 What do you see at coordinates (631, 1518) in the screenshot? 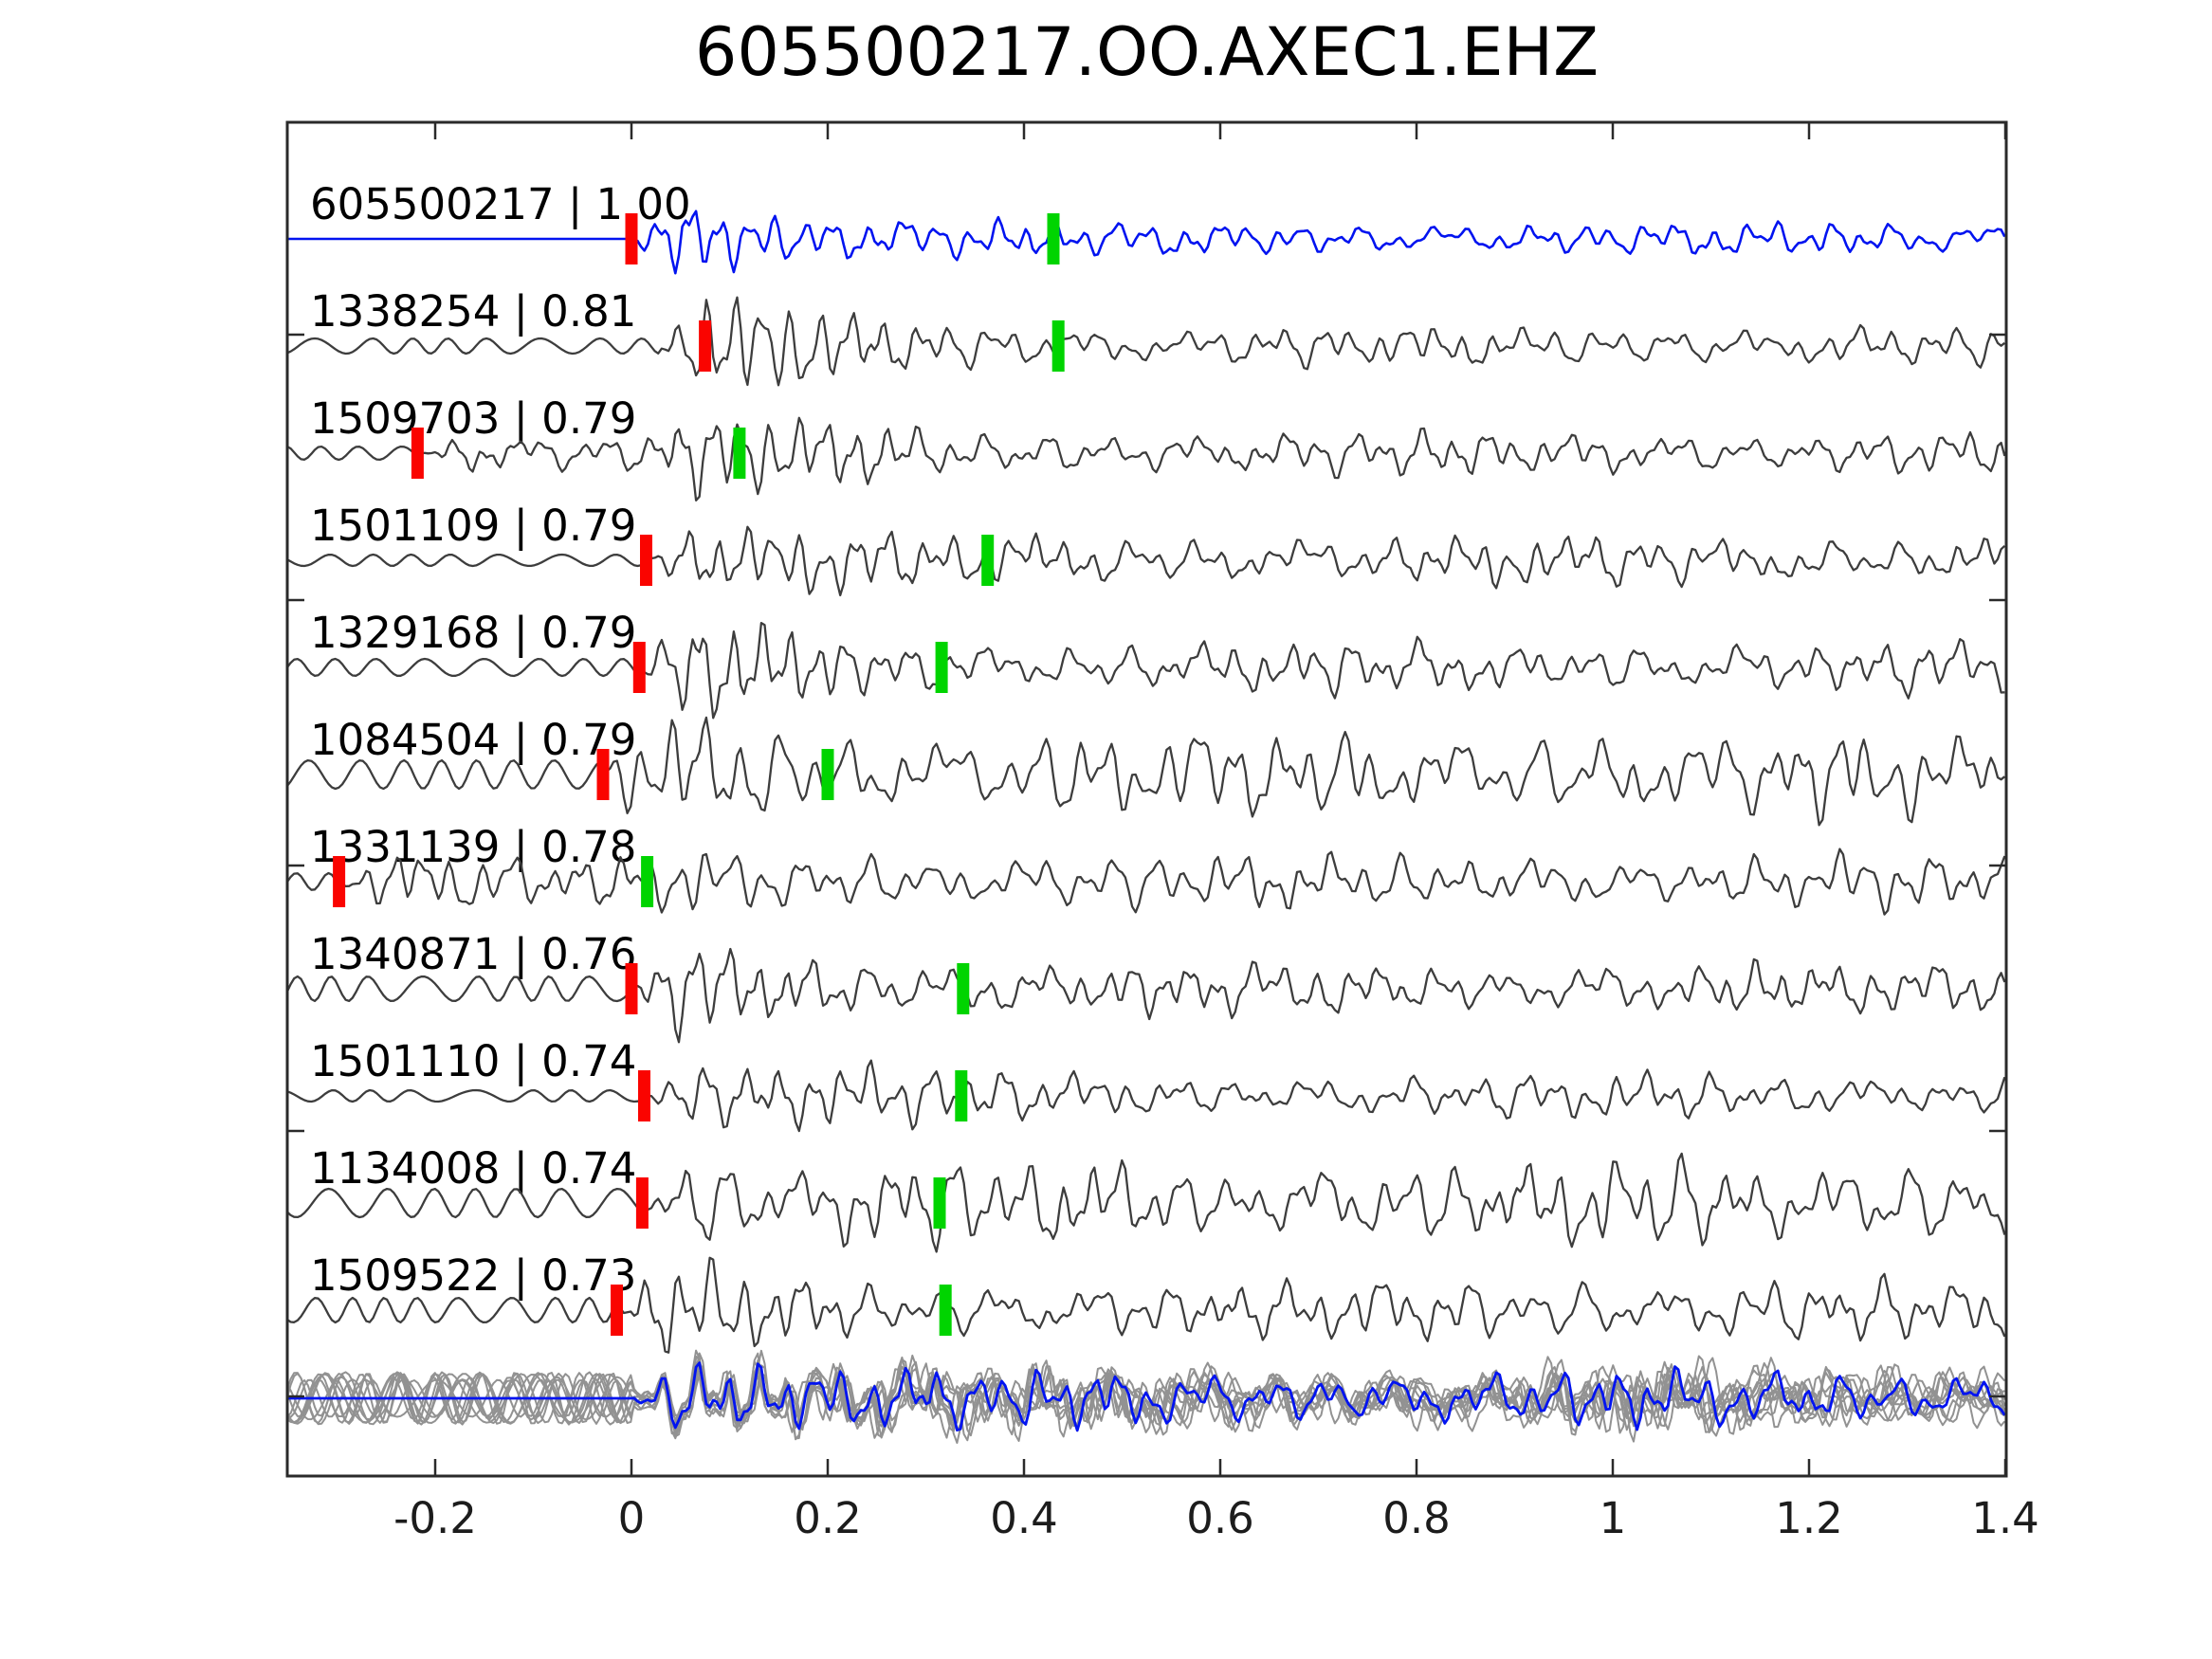
I see `x-tick-label: 0` at bounding box center [631, 1518].